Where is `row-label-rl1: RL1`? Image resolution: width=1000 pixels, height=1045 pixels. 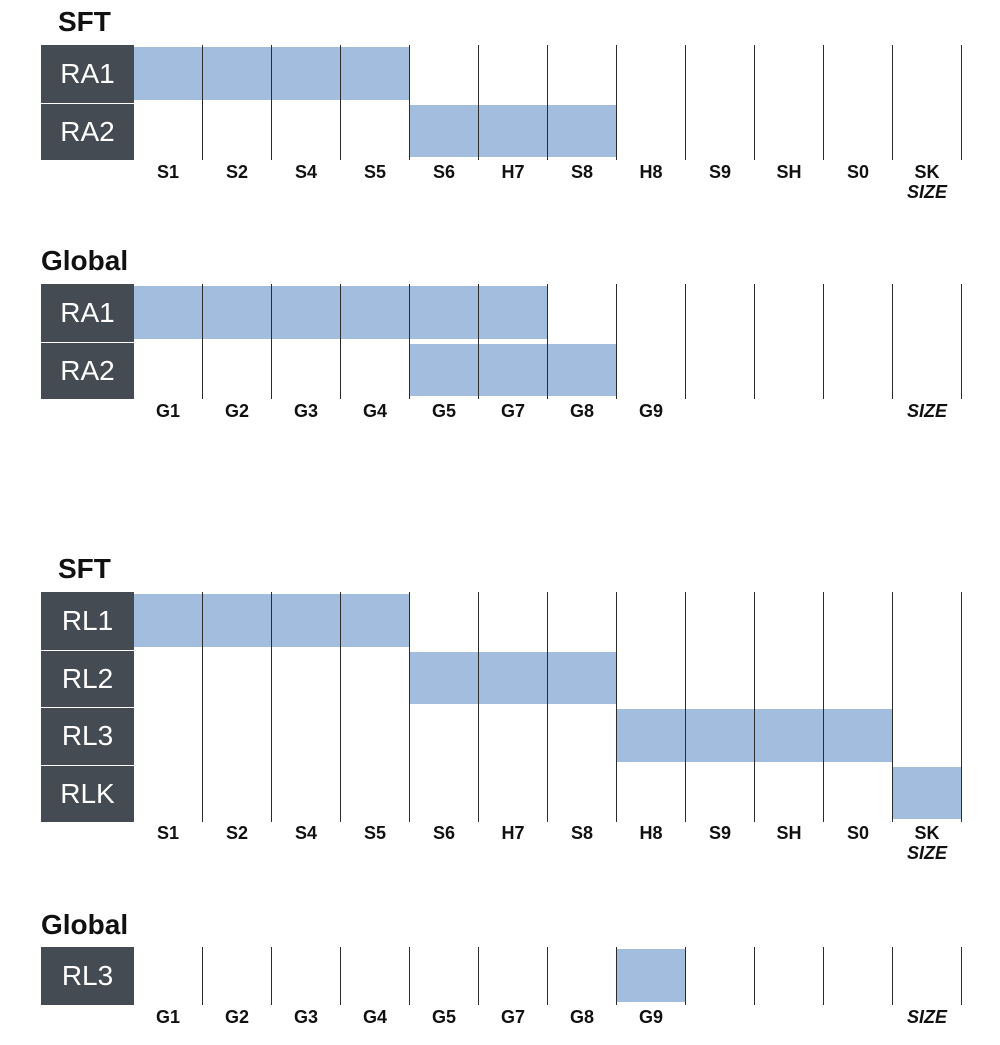 row-label-rl1: RL1 is located at coordinates (87, 621).